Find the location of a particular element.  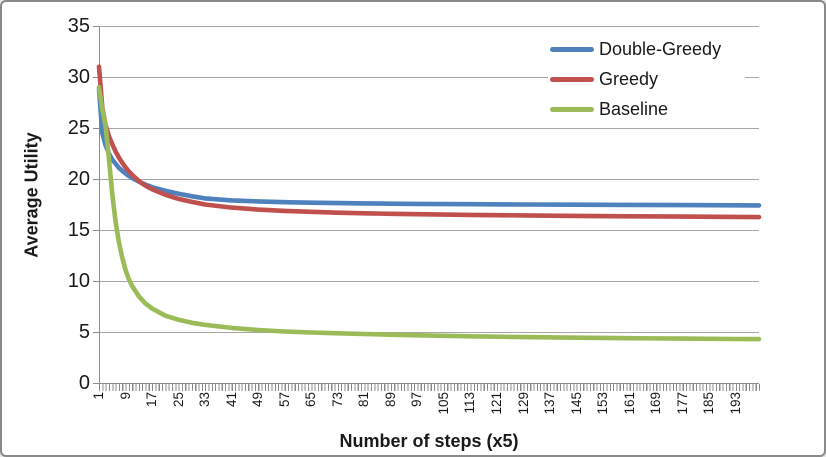

y-tick-label: 25 is located at coordinates (78, 128).